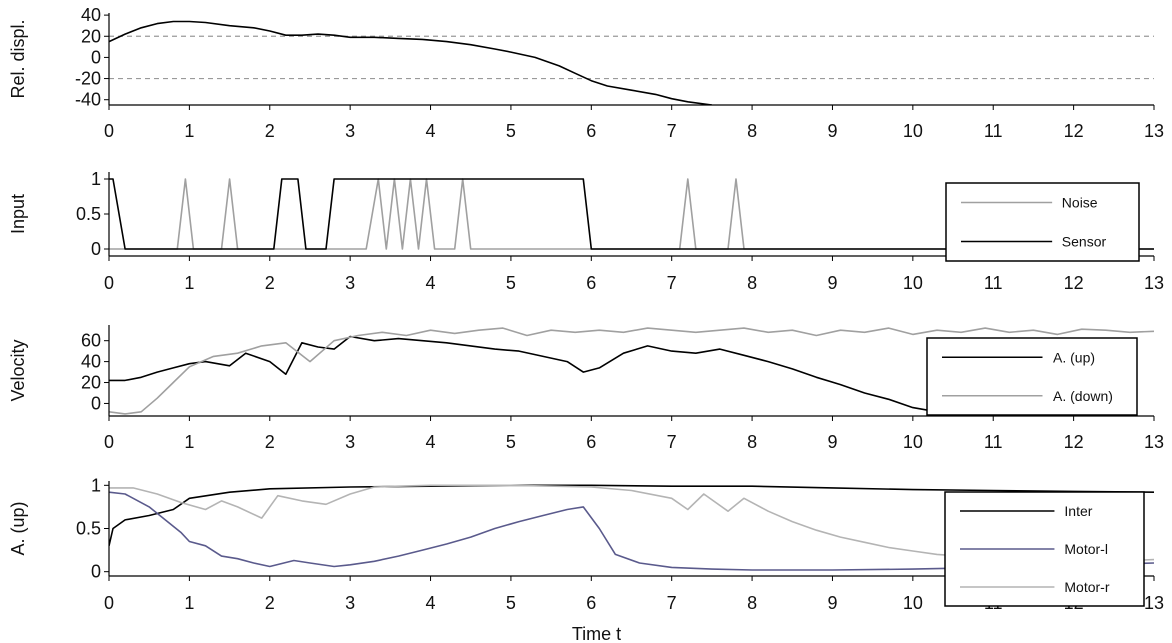 This screenshot has width=1172, height=643. Describe the element at coordinates (1078, 511) in the screenshot. I see `legend-label: Inter` at that location.